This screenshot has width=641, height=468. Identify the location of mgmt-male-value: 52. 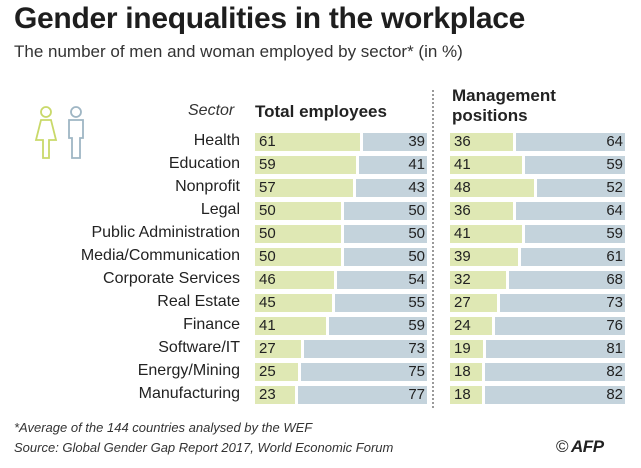
(614, 187).